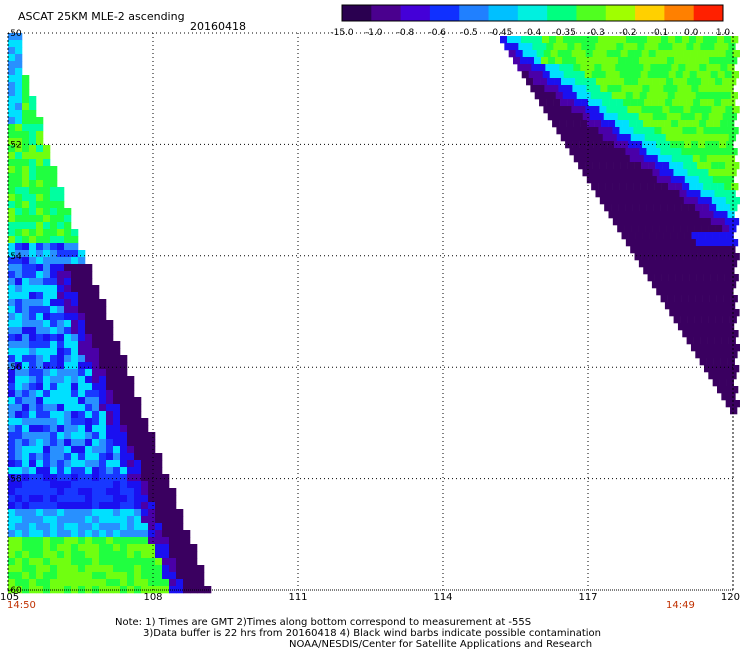 This screenshot has height=650, width=740. I want to click on colorbar-swatch, so click(620, 13).